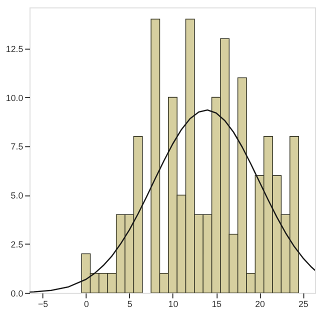  What do you see at coordinates (17, 147) in the screenshot?
I see `y-tick-label: 7.5` at bounding box center [17, 147].